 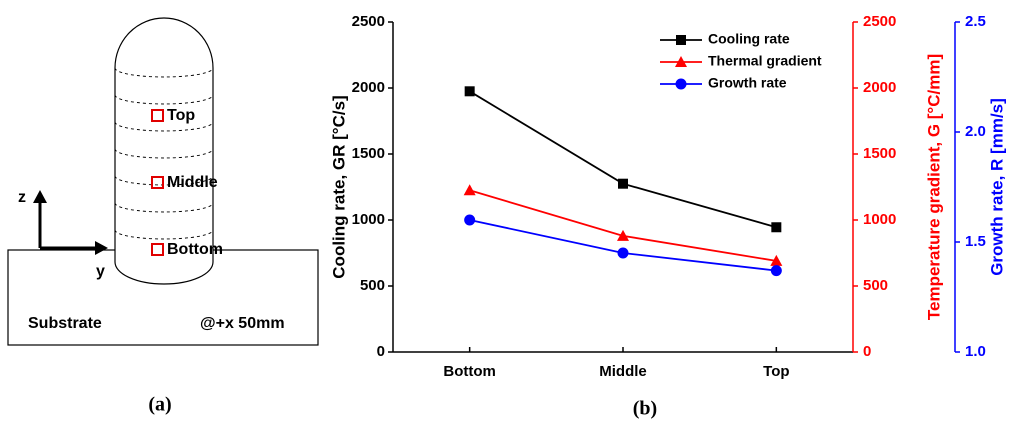 I want to click on legend-label: Growth rate, so click(x=747, y=83).